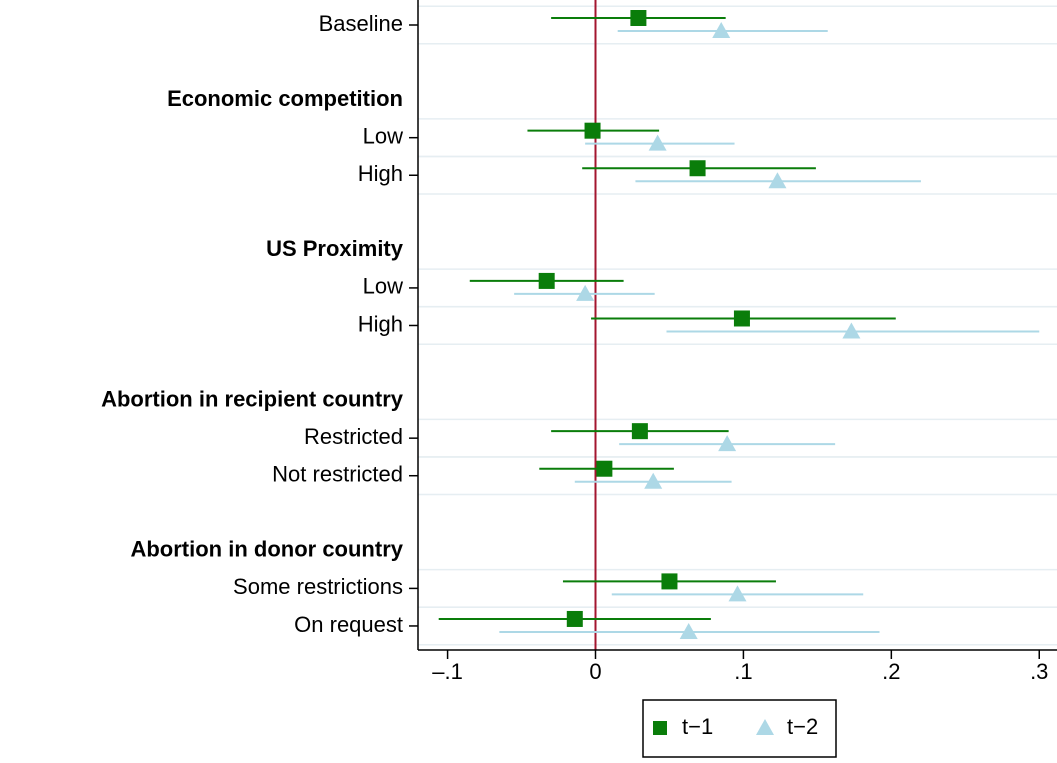 The image size is (1057, 763). What do you see at coordinates (353, 436) in the screenshot?
I see `row-label: Restricted` at bounding box center [353, 436].